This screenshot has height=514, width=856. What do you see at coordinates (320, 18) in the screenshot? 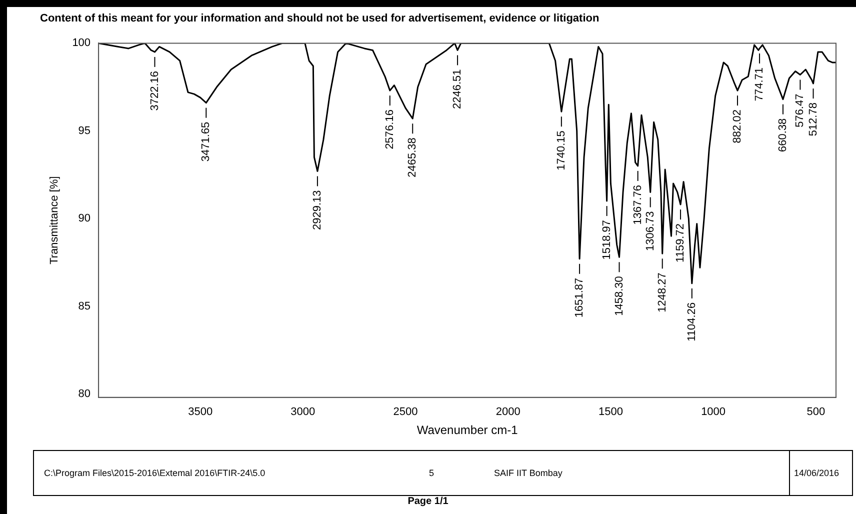
I see `chart-title: Content of this meant for your information and should not be used for advertisement, evidence or litigation` at bounding box center [320, 18].